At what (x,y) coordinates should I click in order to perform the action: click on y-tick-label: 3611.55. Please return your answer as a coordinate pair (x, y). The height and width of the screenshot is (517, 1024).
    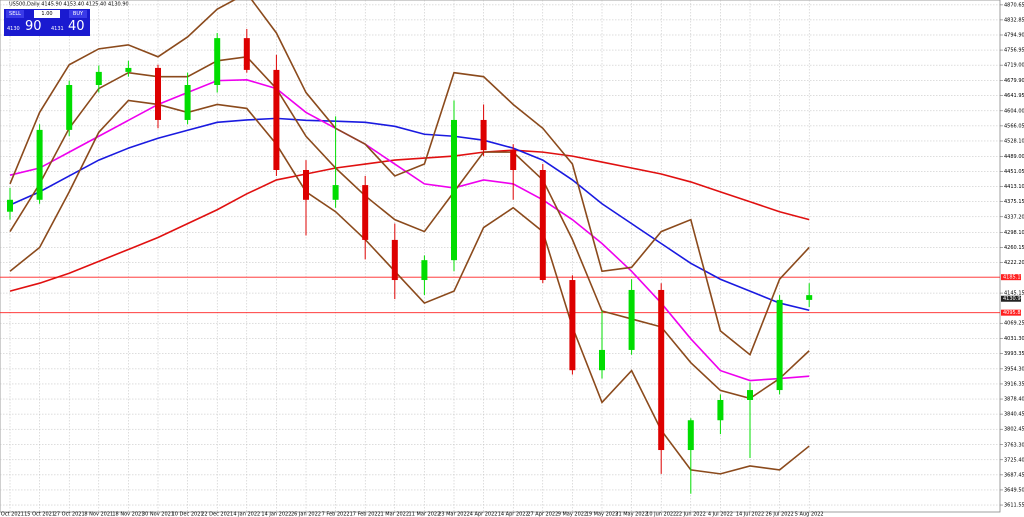
    Looking at the image, I should click on (1014, 506).